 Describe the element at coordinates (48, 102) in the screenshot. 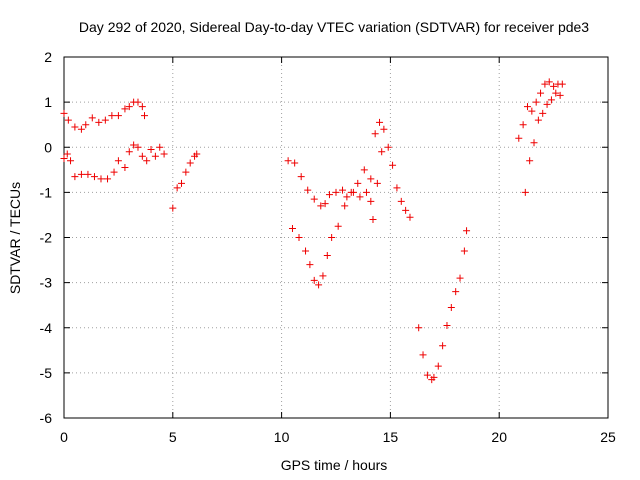

I see `y-tick-label: 1` at that location.